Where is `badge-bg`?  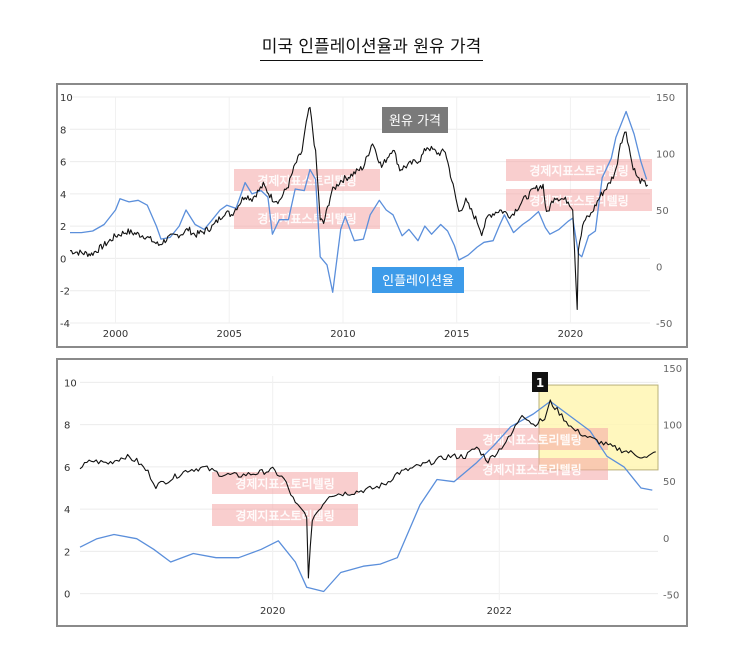 badge-bg is located at coordinates (540, 382).